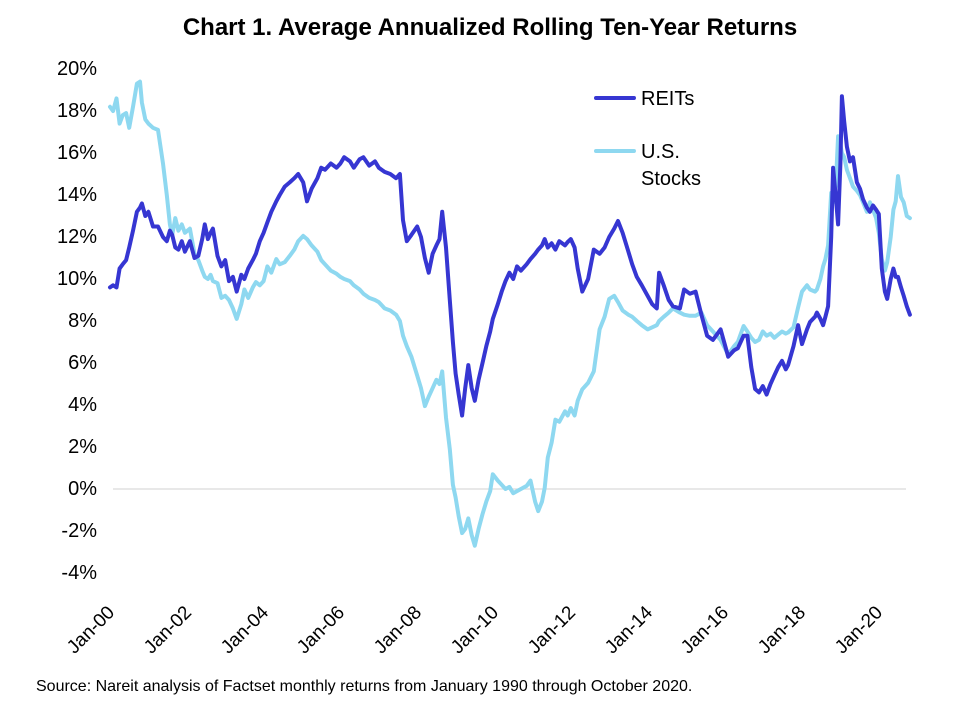 The height and width of the screenshot is (711, 980). What do you see at coordinates (76, 111) in the screenshot?
I see `y-tick-label: 18%` at bounding box center [76, 111].